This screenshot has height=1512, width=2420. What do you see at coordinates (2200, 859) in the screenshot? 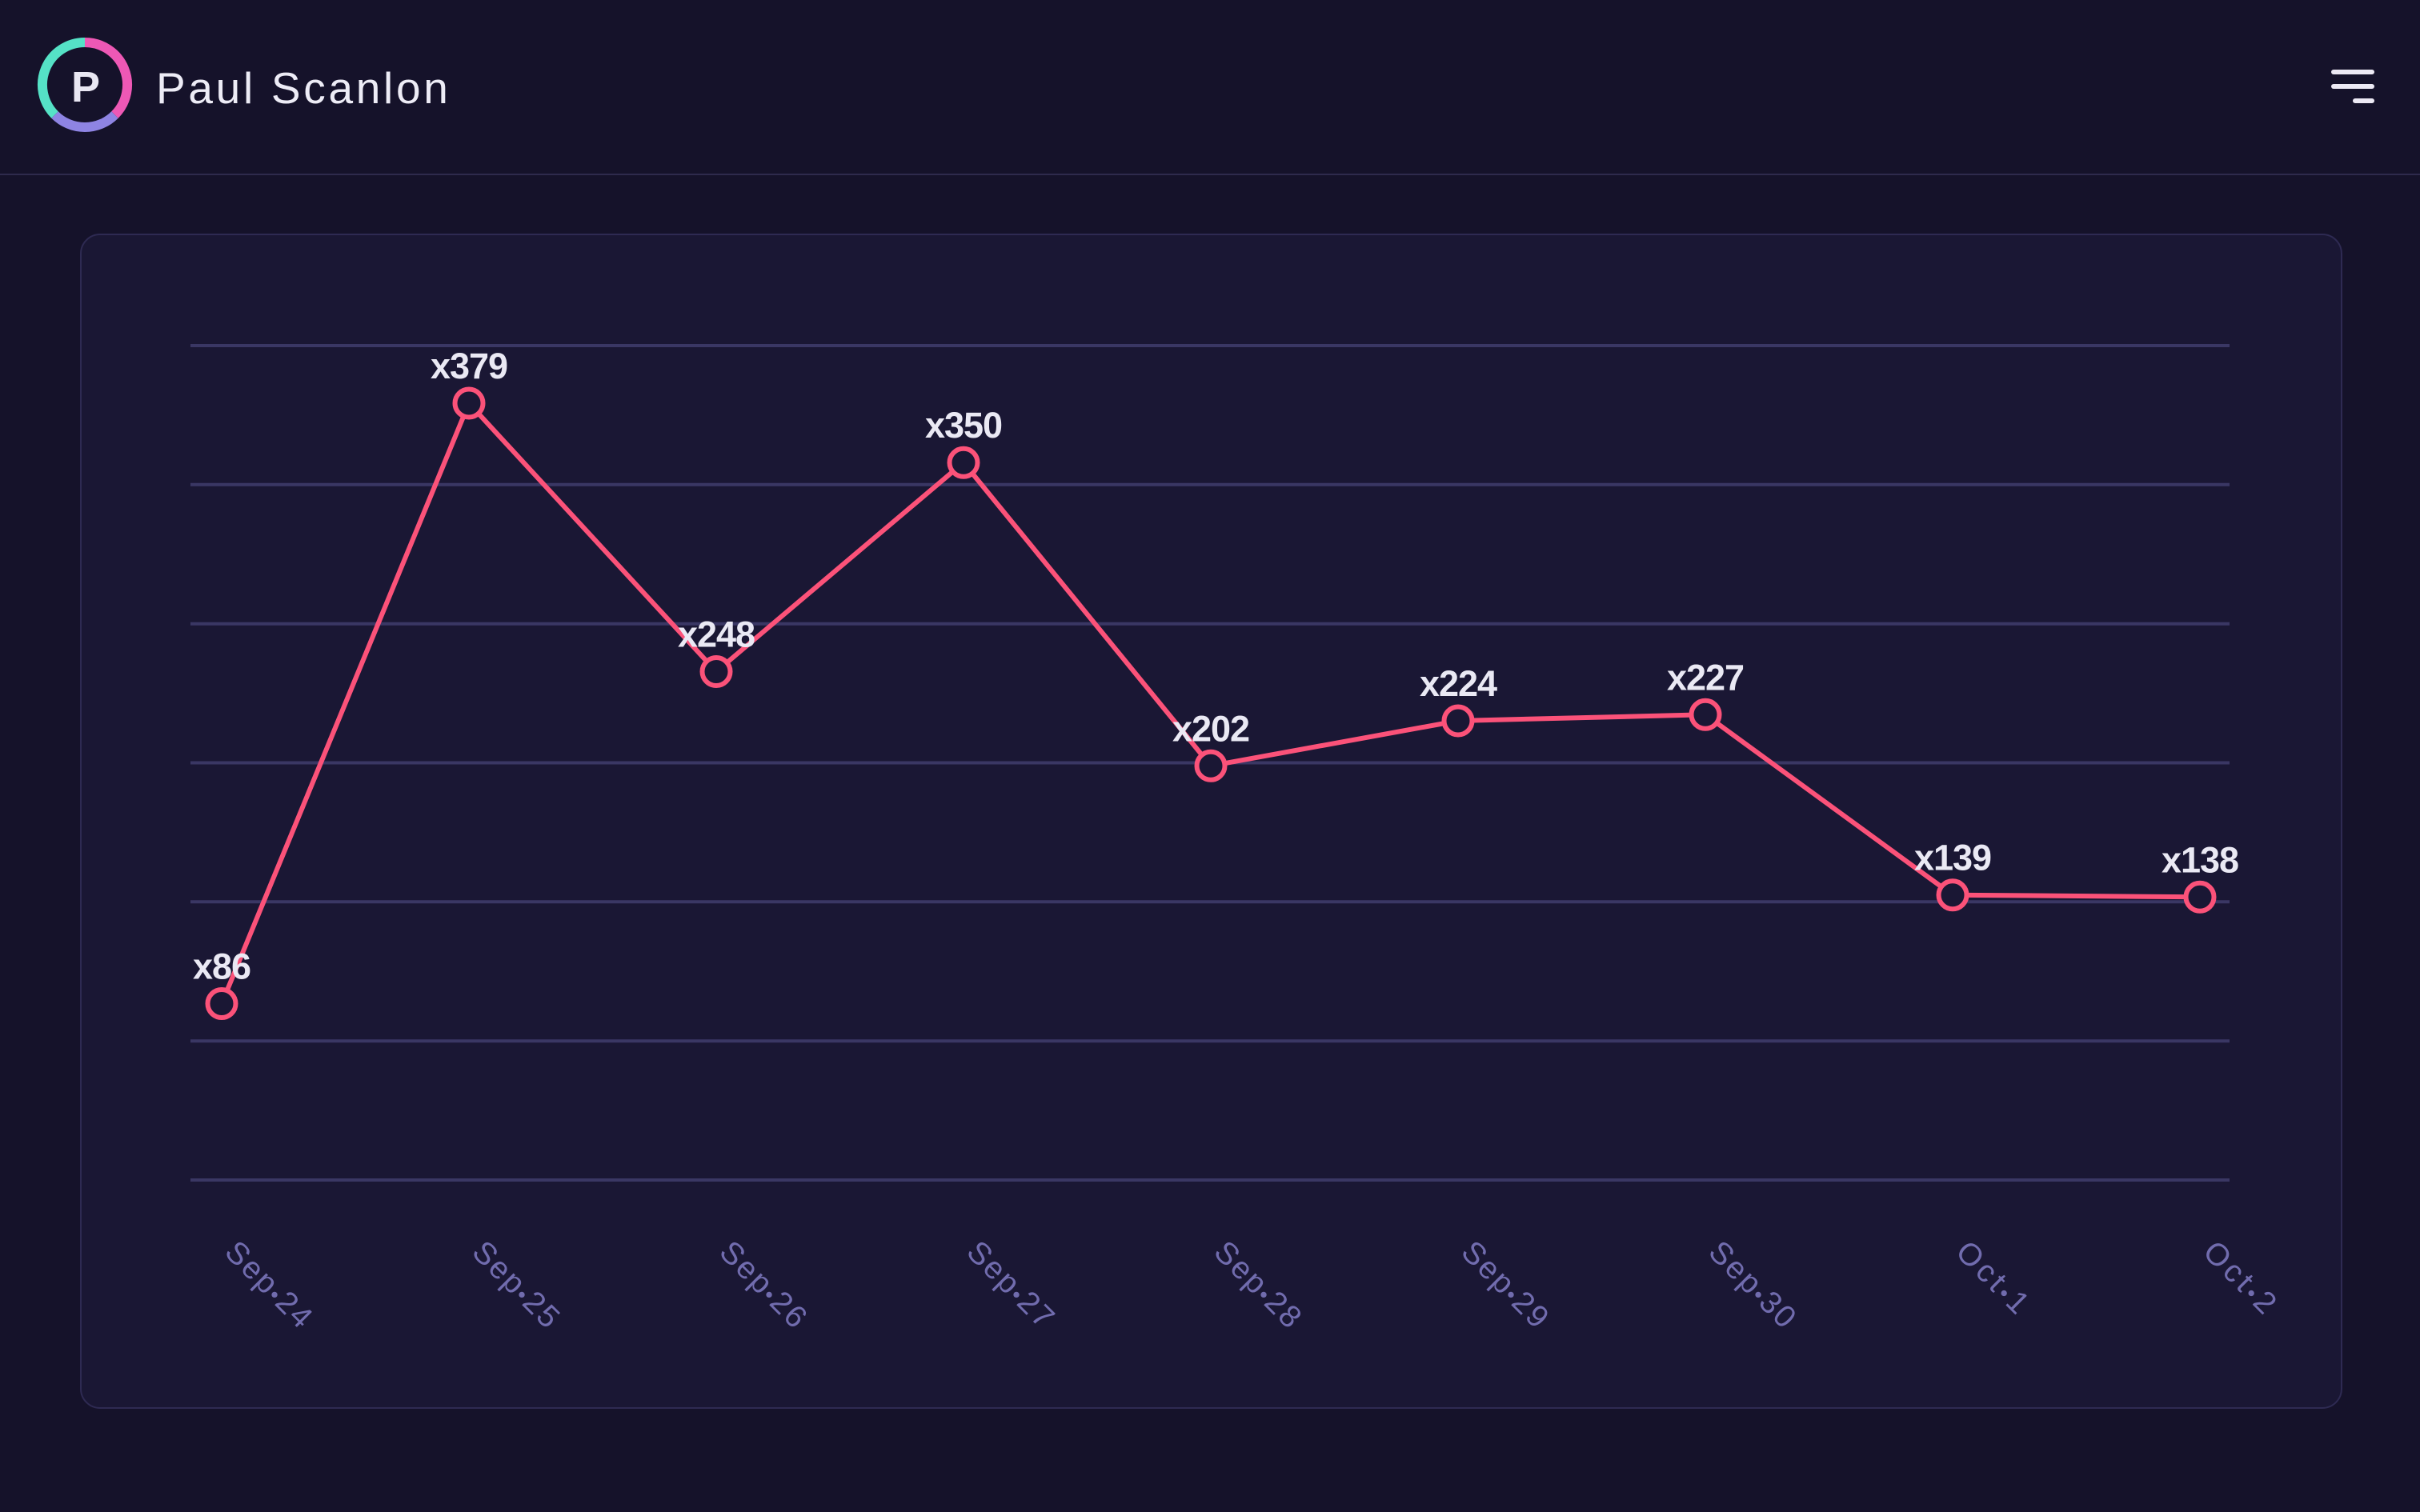
I see `svg-text: x138` at bounding box center [2200, 859].